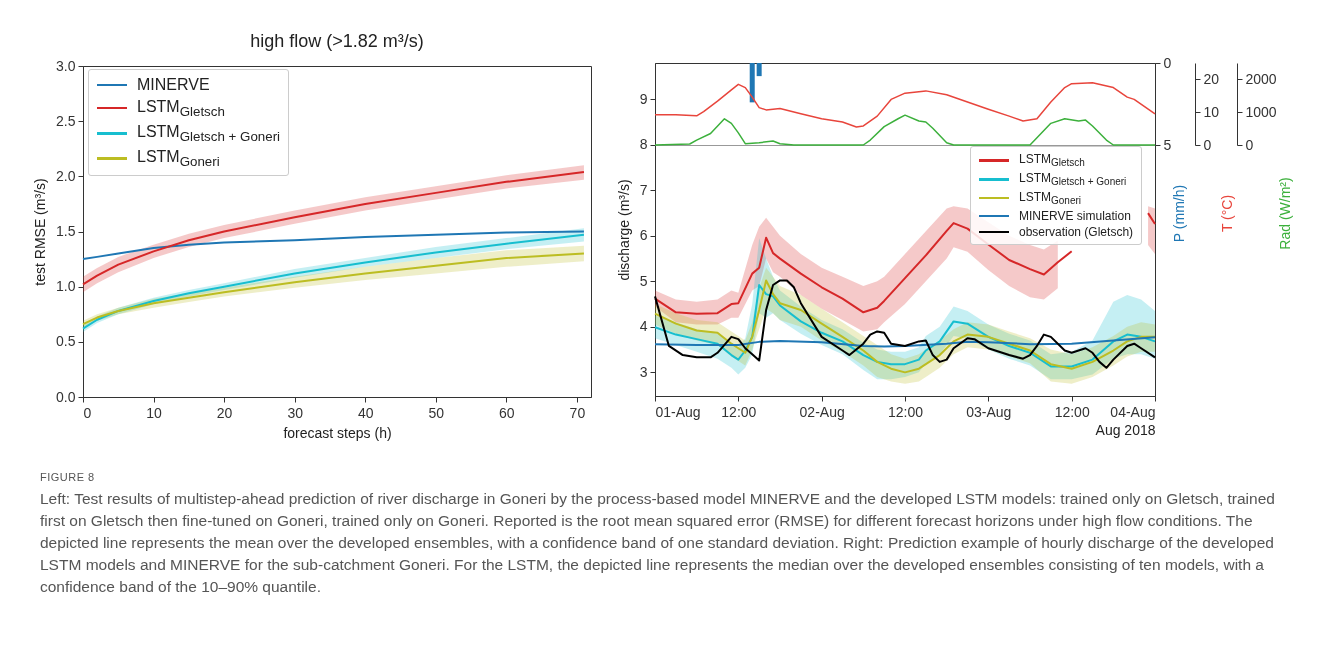  I want to click on x-tick-label: 01-Aug, so click(678, 411).